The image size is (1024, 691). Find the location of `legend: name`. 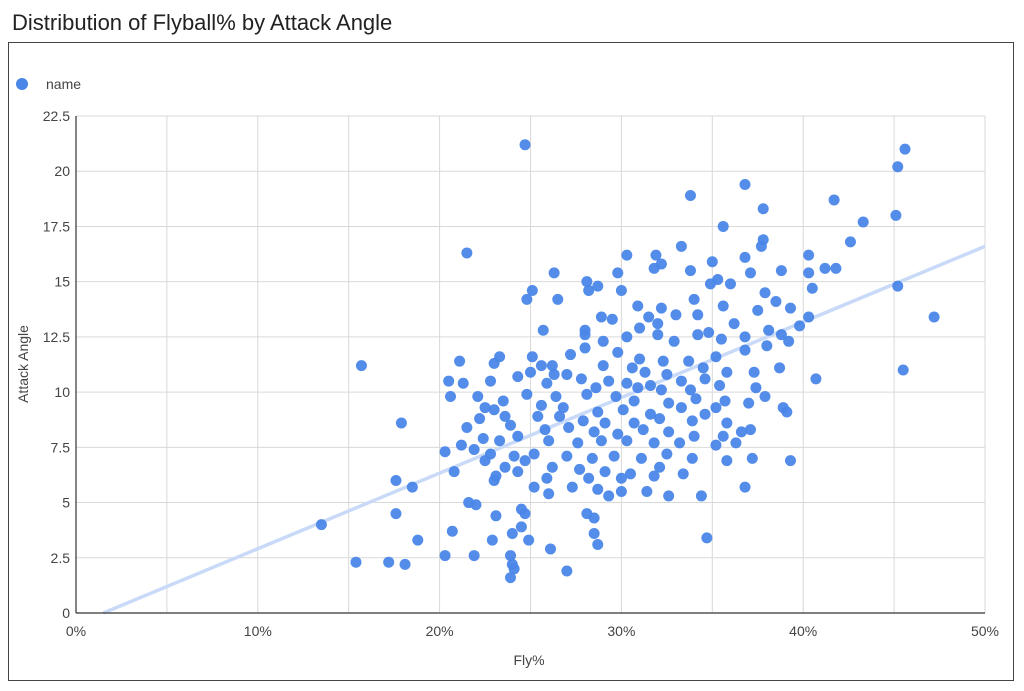

legend: name is located at coordinates (48, 84).